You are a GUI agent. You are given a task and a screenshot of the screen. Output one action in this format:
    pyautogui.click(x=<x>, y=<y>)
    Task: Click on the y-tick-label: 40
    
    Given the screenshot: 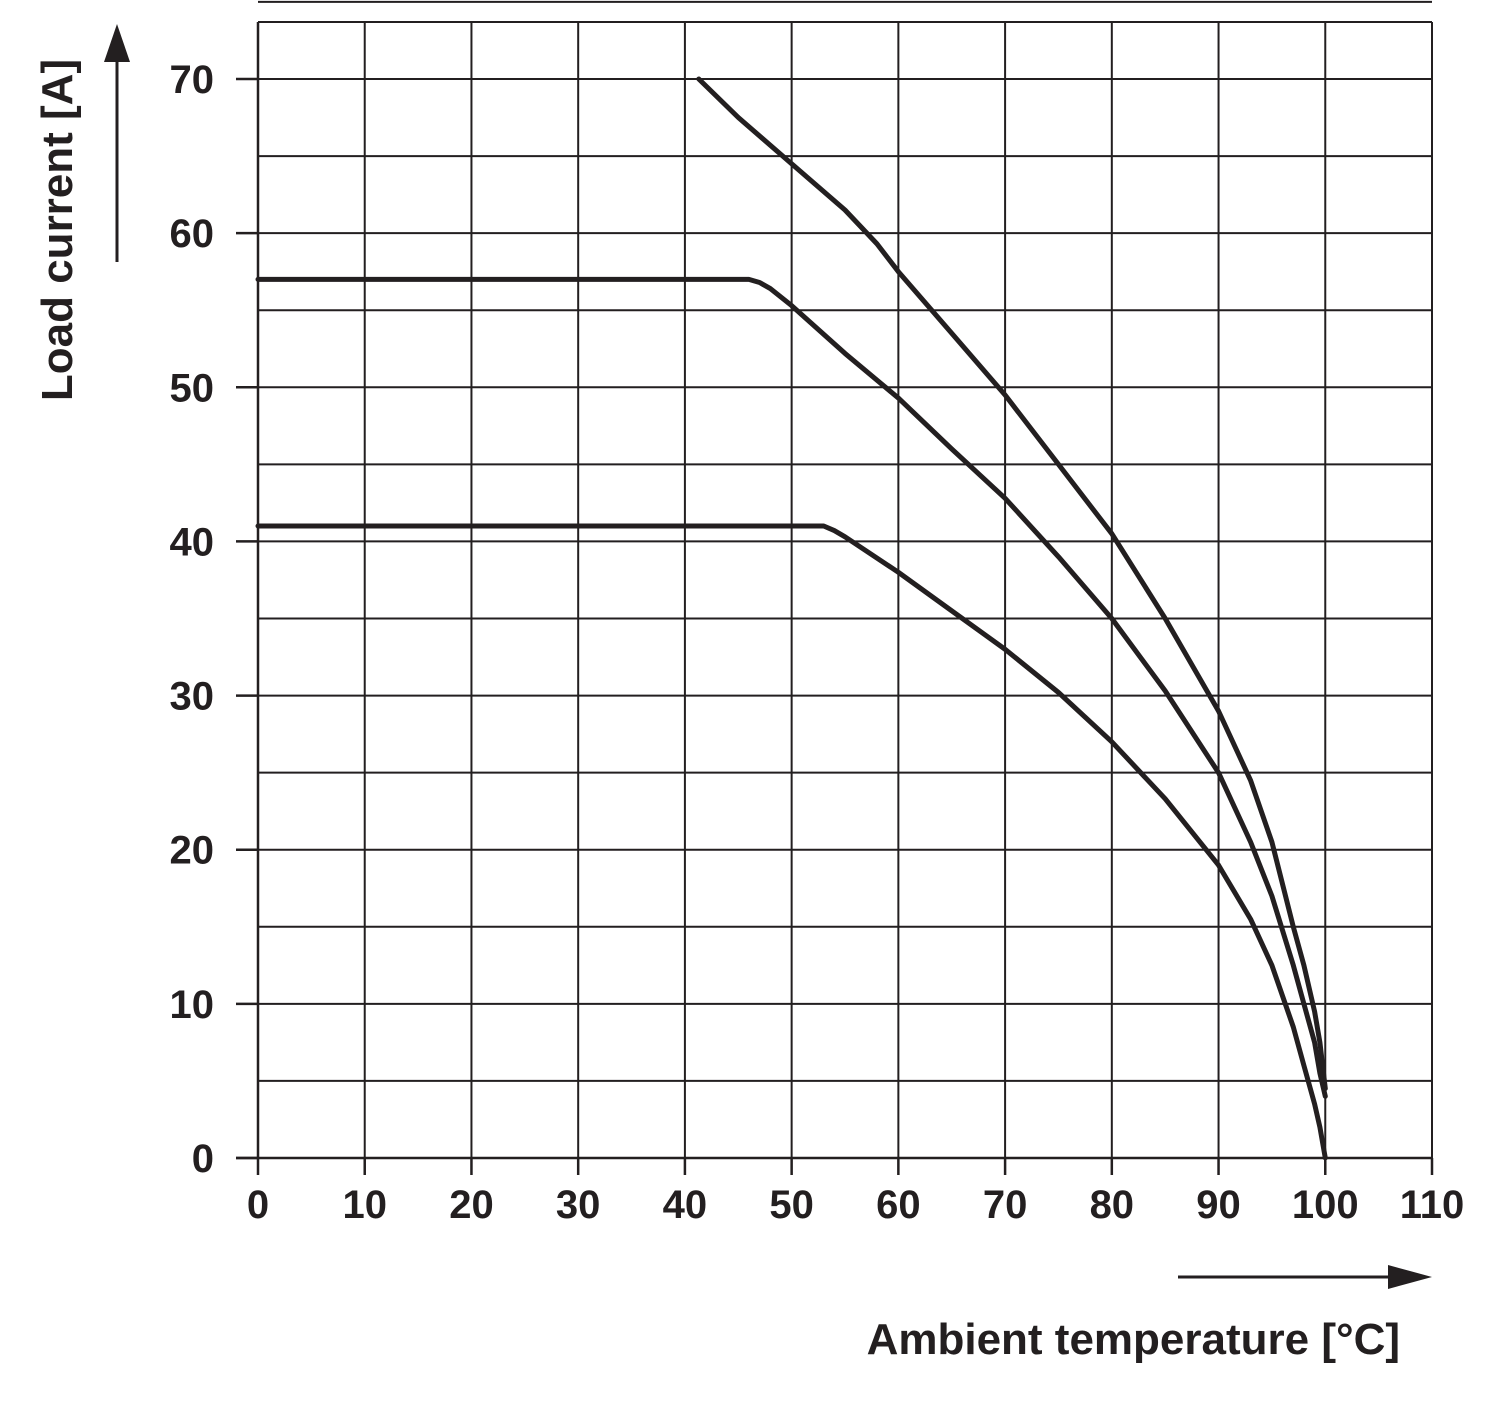 What is the action you would take?
    pyautogui.click(x=192, y=542)
    